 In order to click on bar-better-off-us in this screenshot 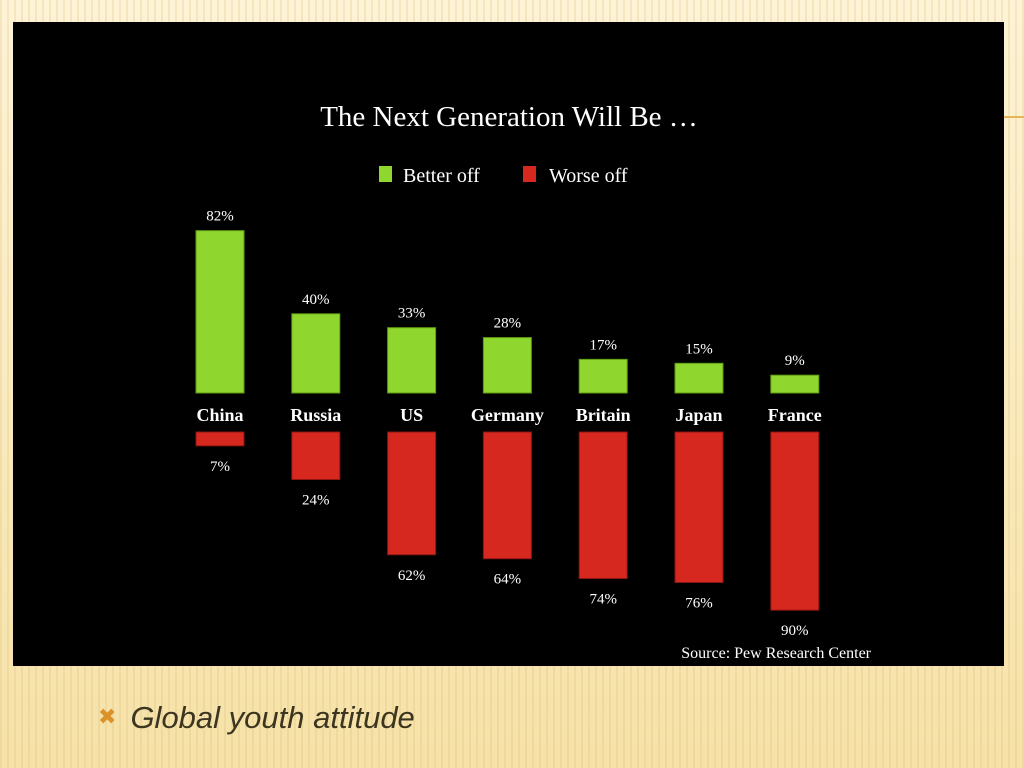, I will do `click(412, 360)`.